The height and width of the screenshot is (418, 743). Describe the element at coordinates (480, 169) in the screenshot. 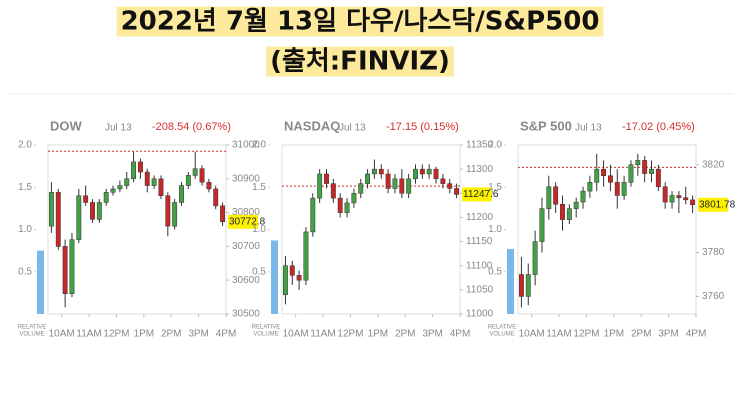

I see `y-tick-label: 11300` at that location.